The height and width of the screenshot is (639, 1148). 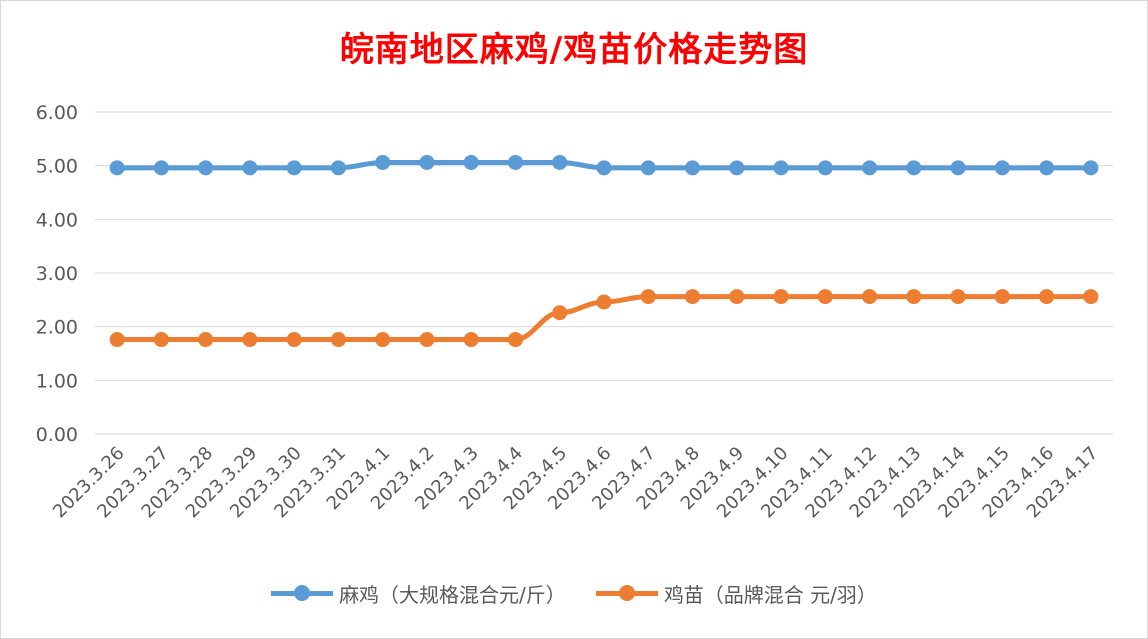 I want to click on y-tick-label: 3.00, so click(x=57, y=274).